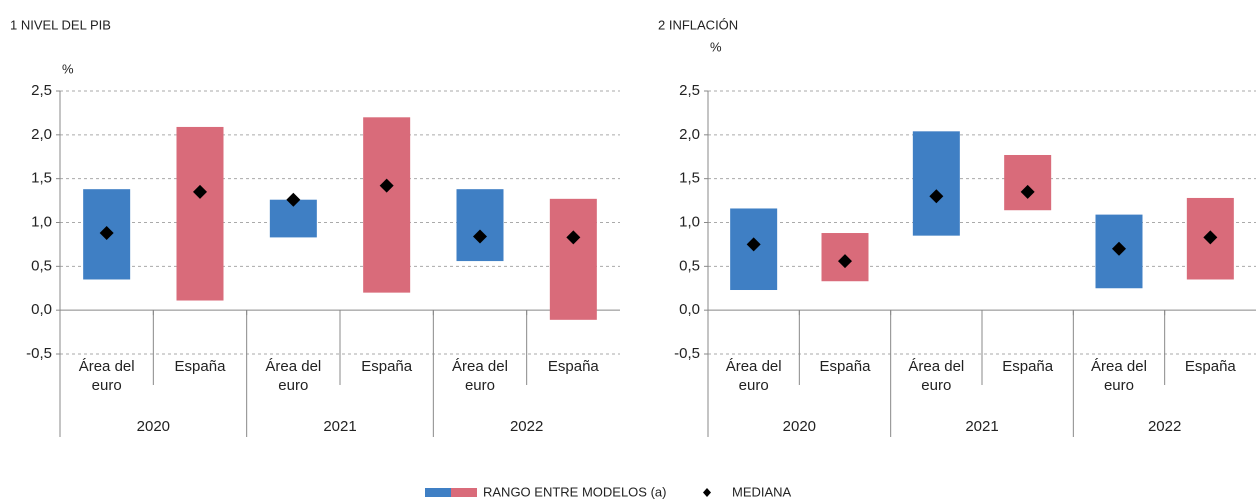 The height and width of the screenshot is (500, 1258). What do you see at coordinates (438, 492) in the screenshot?
I see `legend-swatch-blue` at bounding box center [438, 492].